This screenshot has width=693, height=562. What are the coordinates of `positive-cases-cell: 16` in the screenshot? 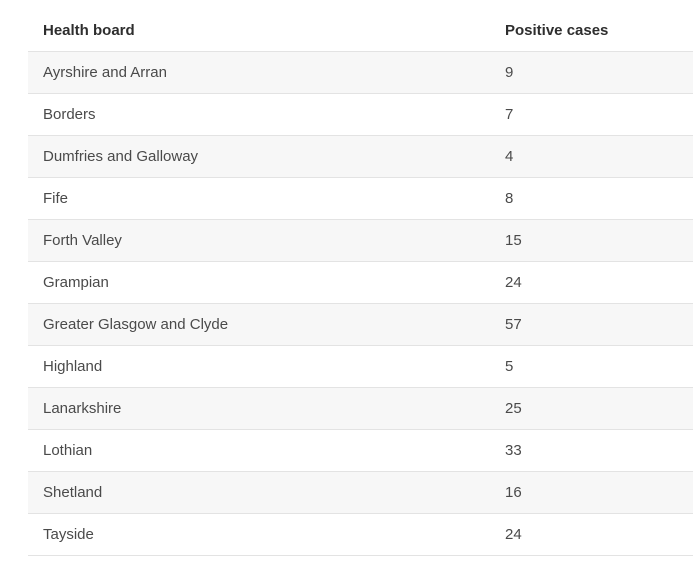 It's located at (591, 492).